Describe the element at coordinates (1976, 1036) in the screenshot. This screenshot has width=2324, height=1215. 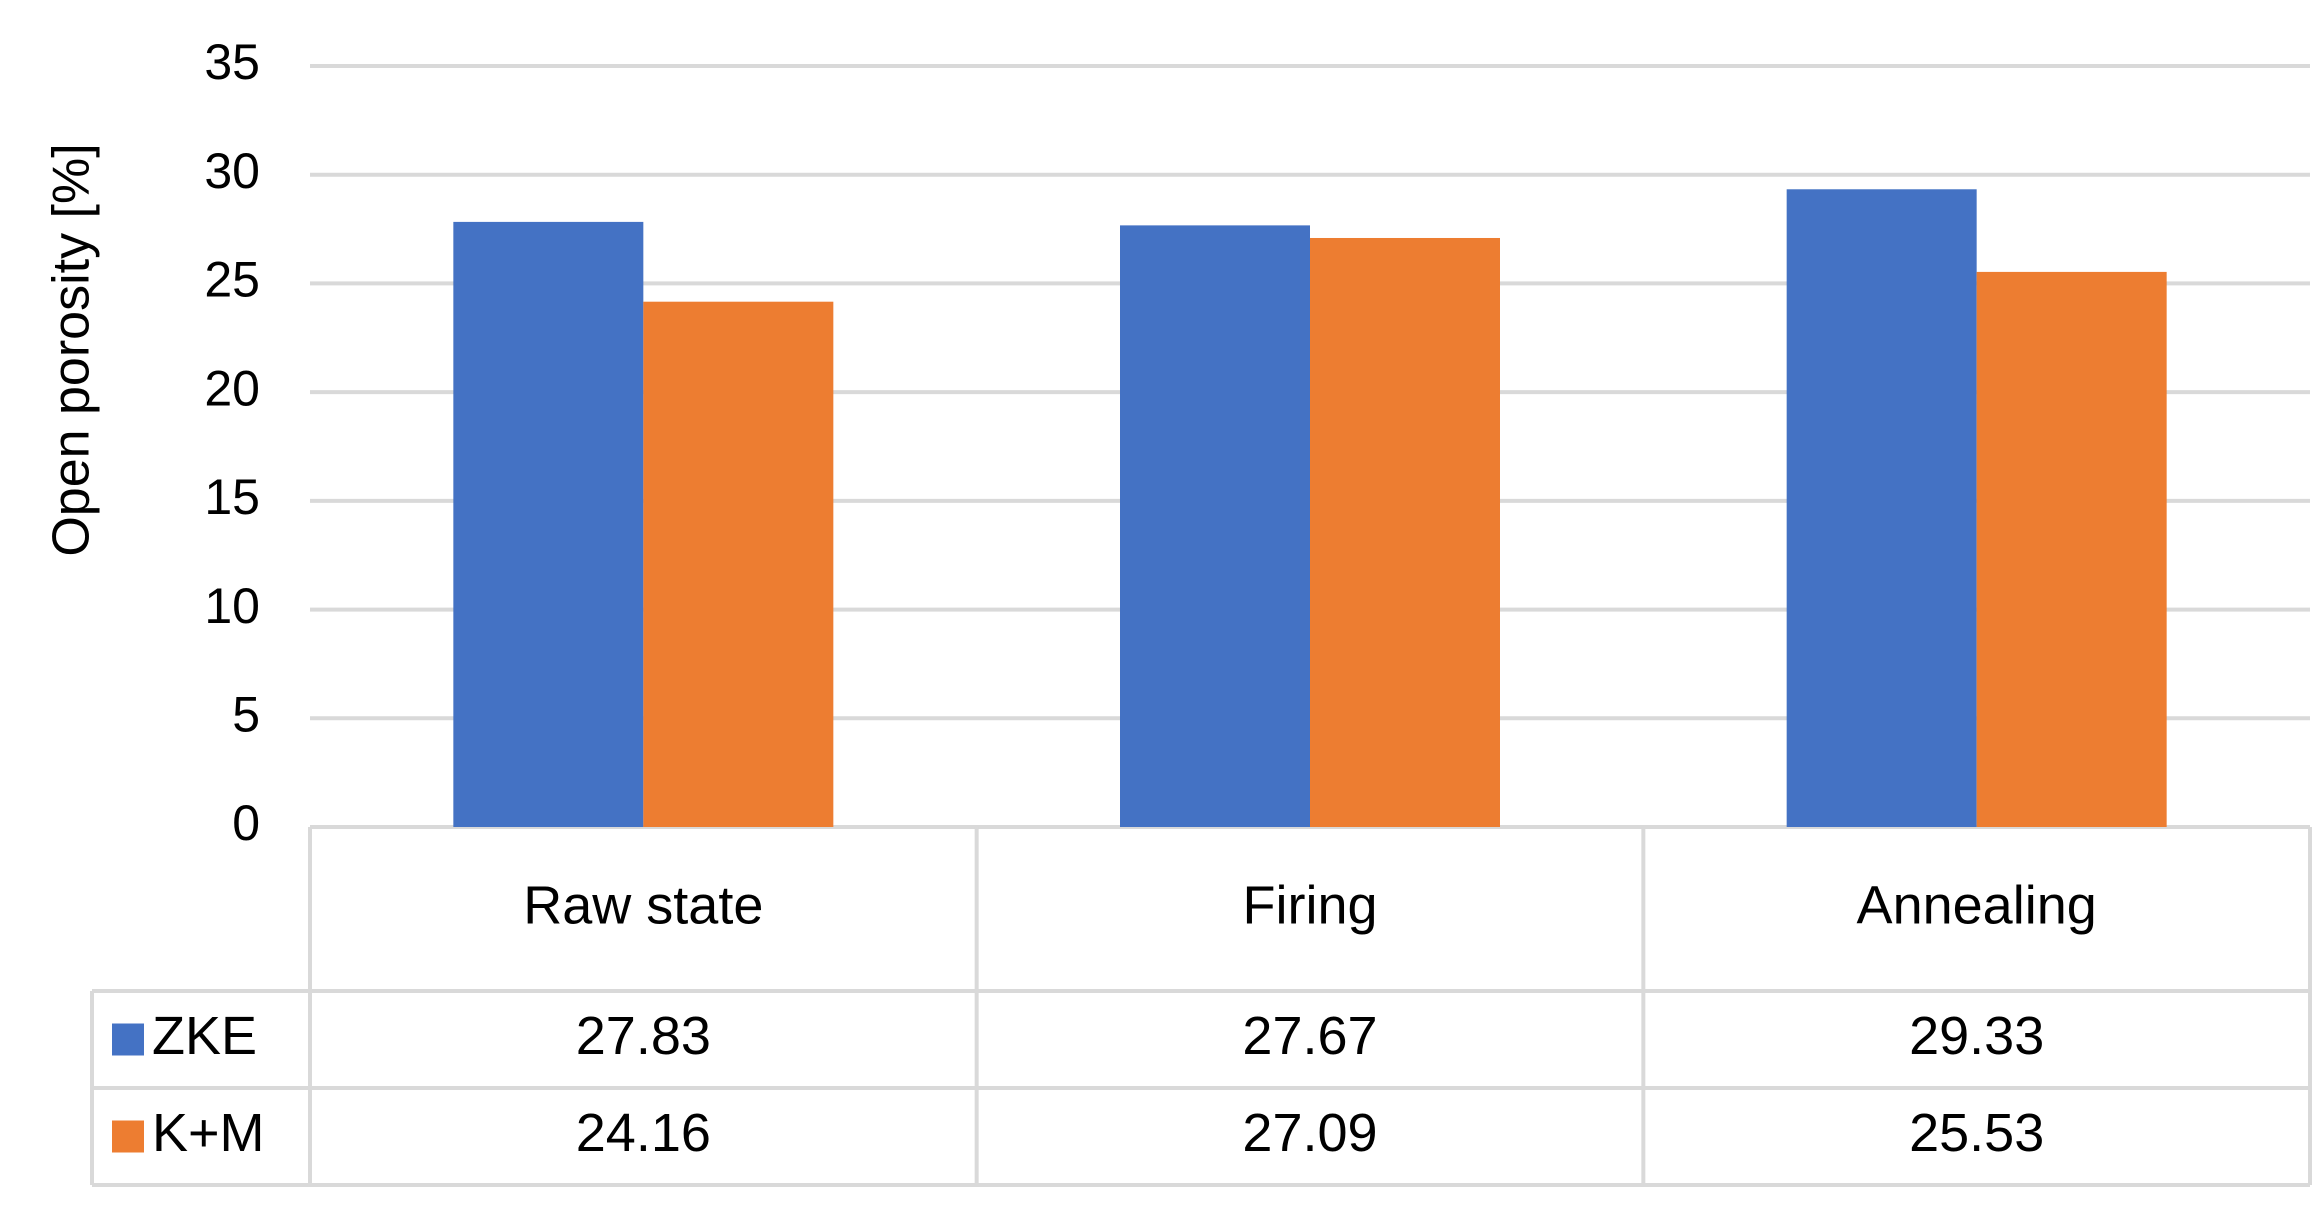
I see `table-value: 29.33` at that location.